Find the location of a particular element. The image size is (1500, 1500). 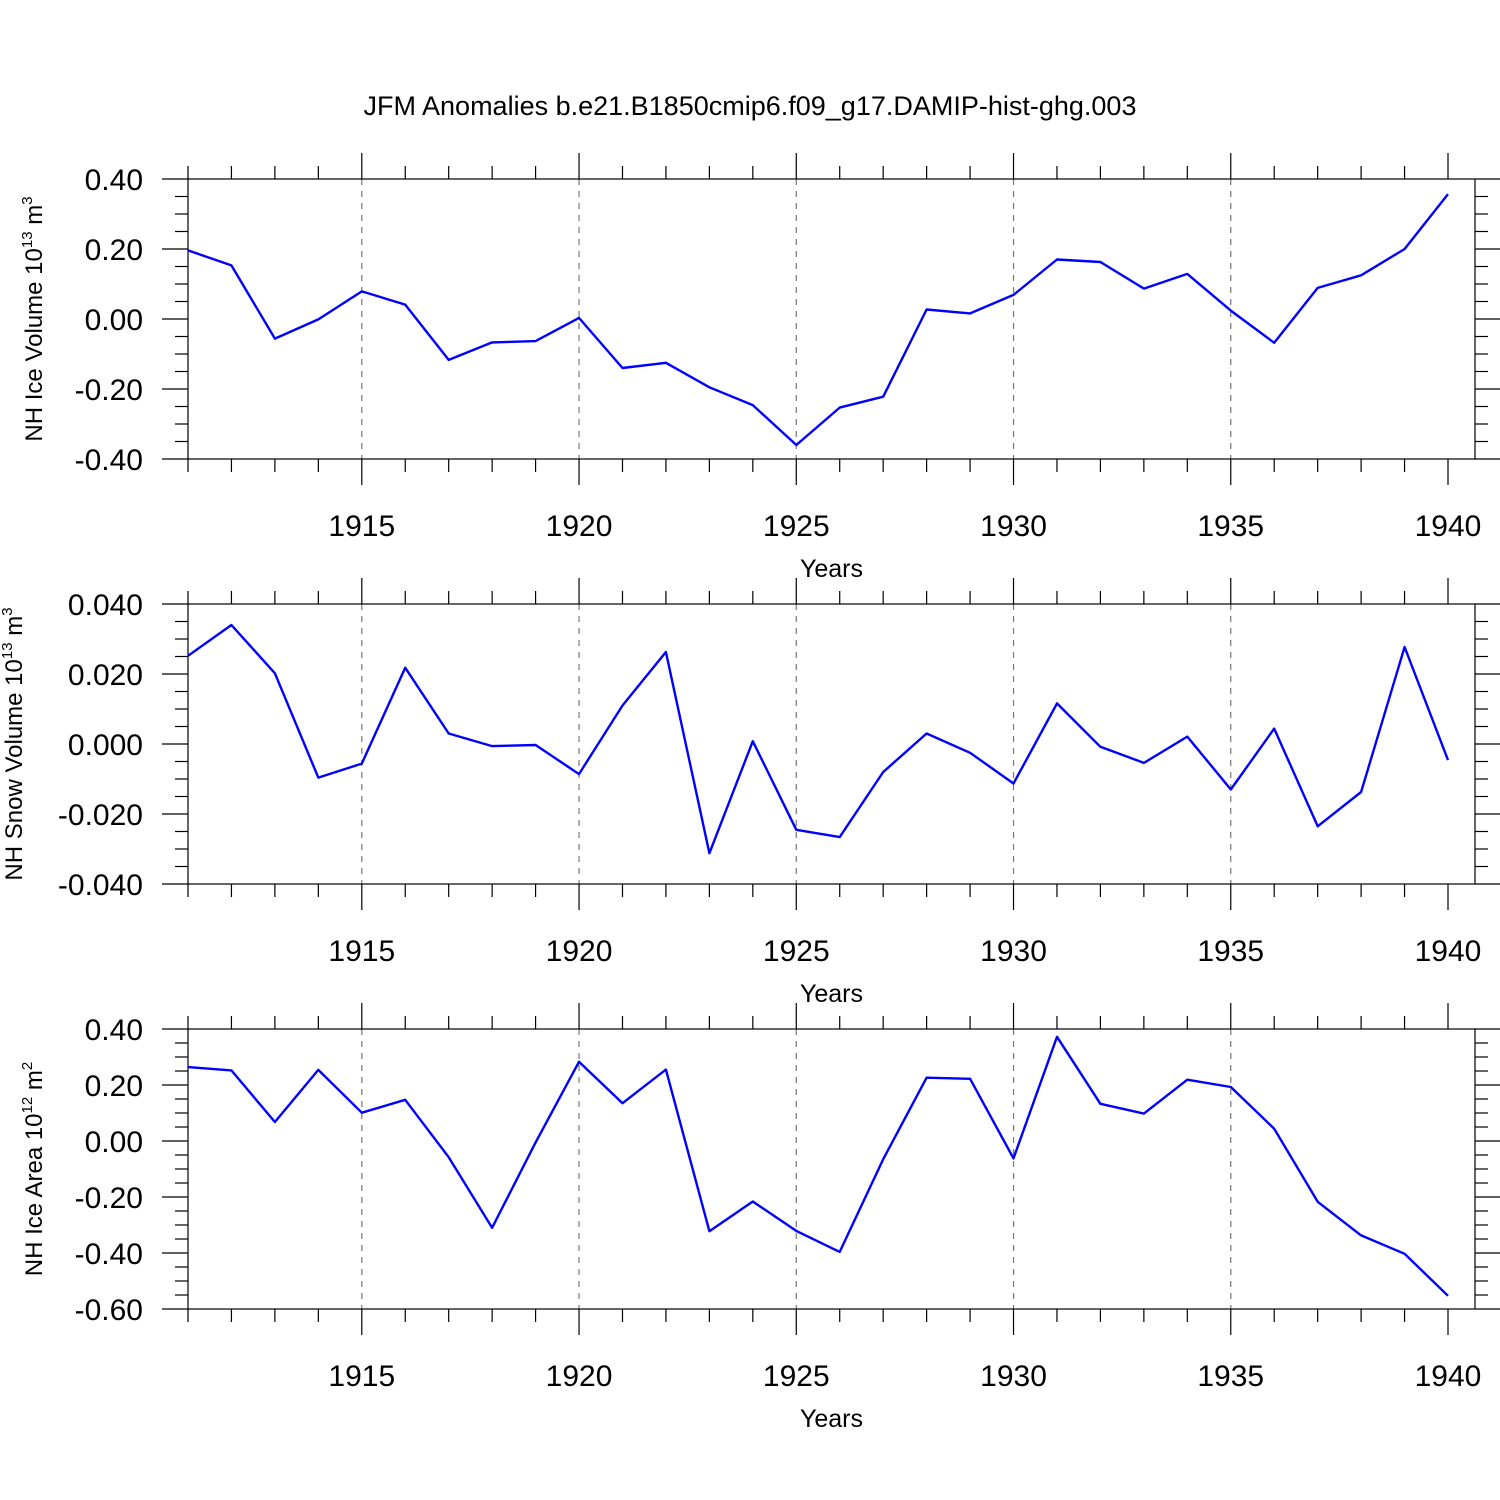

y-tick-label: 0.20 is located at coordinates (114, 250).